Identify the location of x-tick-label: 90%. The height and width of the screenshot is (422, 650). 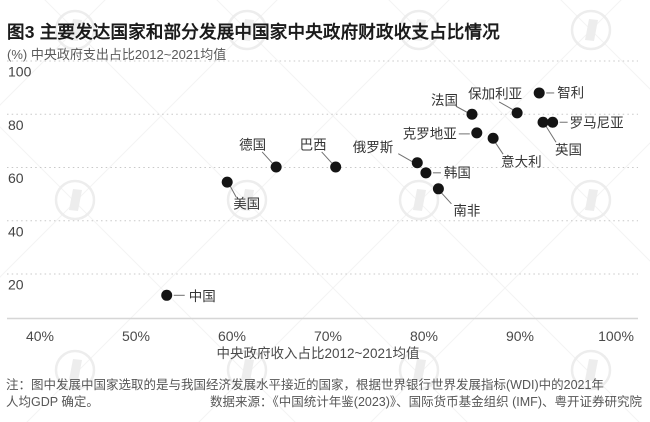
(520, 336).